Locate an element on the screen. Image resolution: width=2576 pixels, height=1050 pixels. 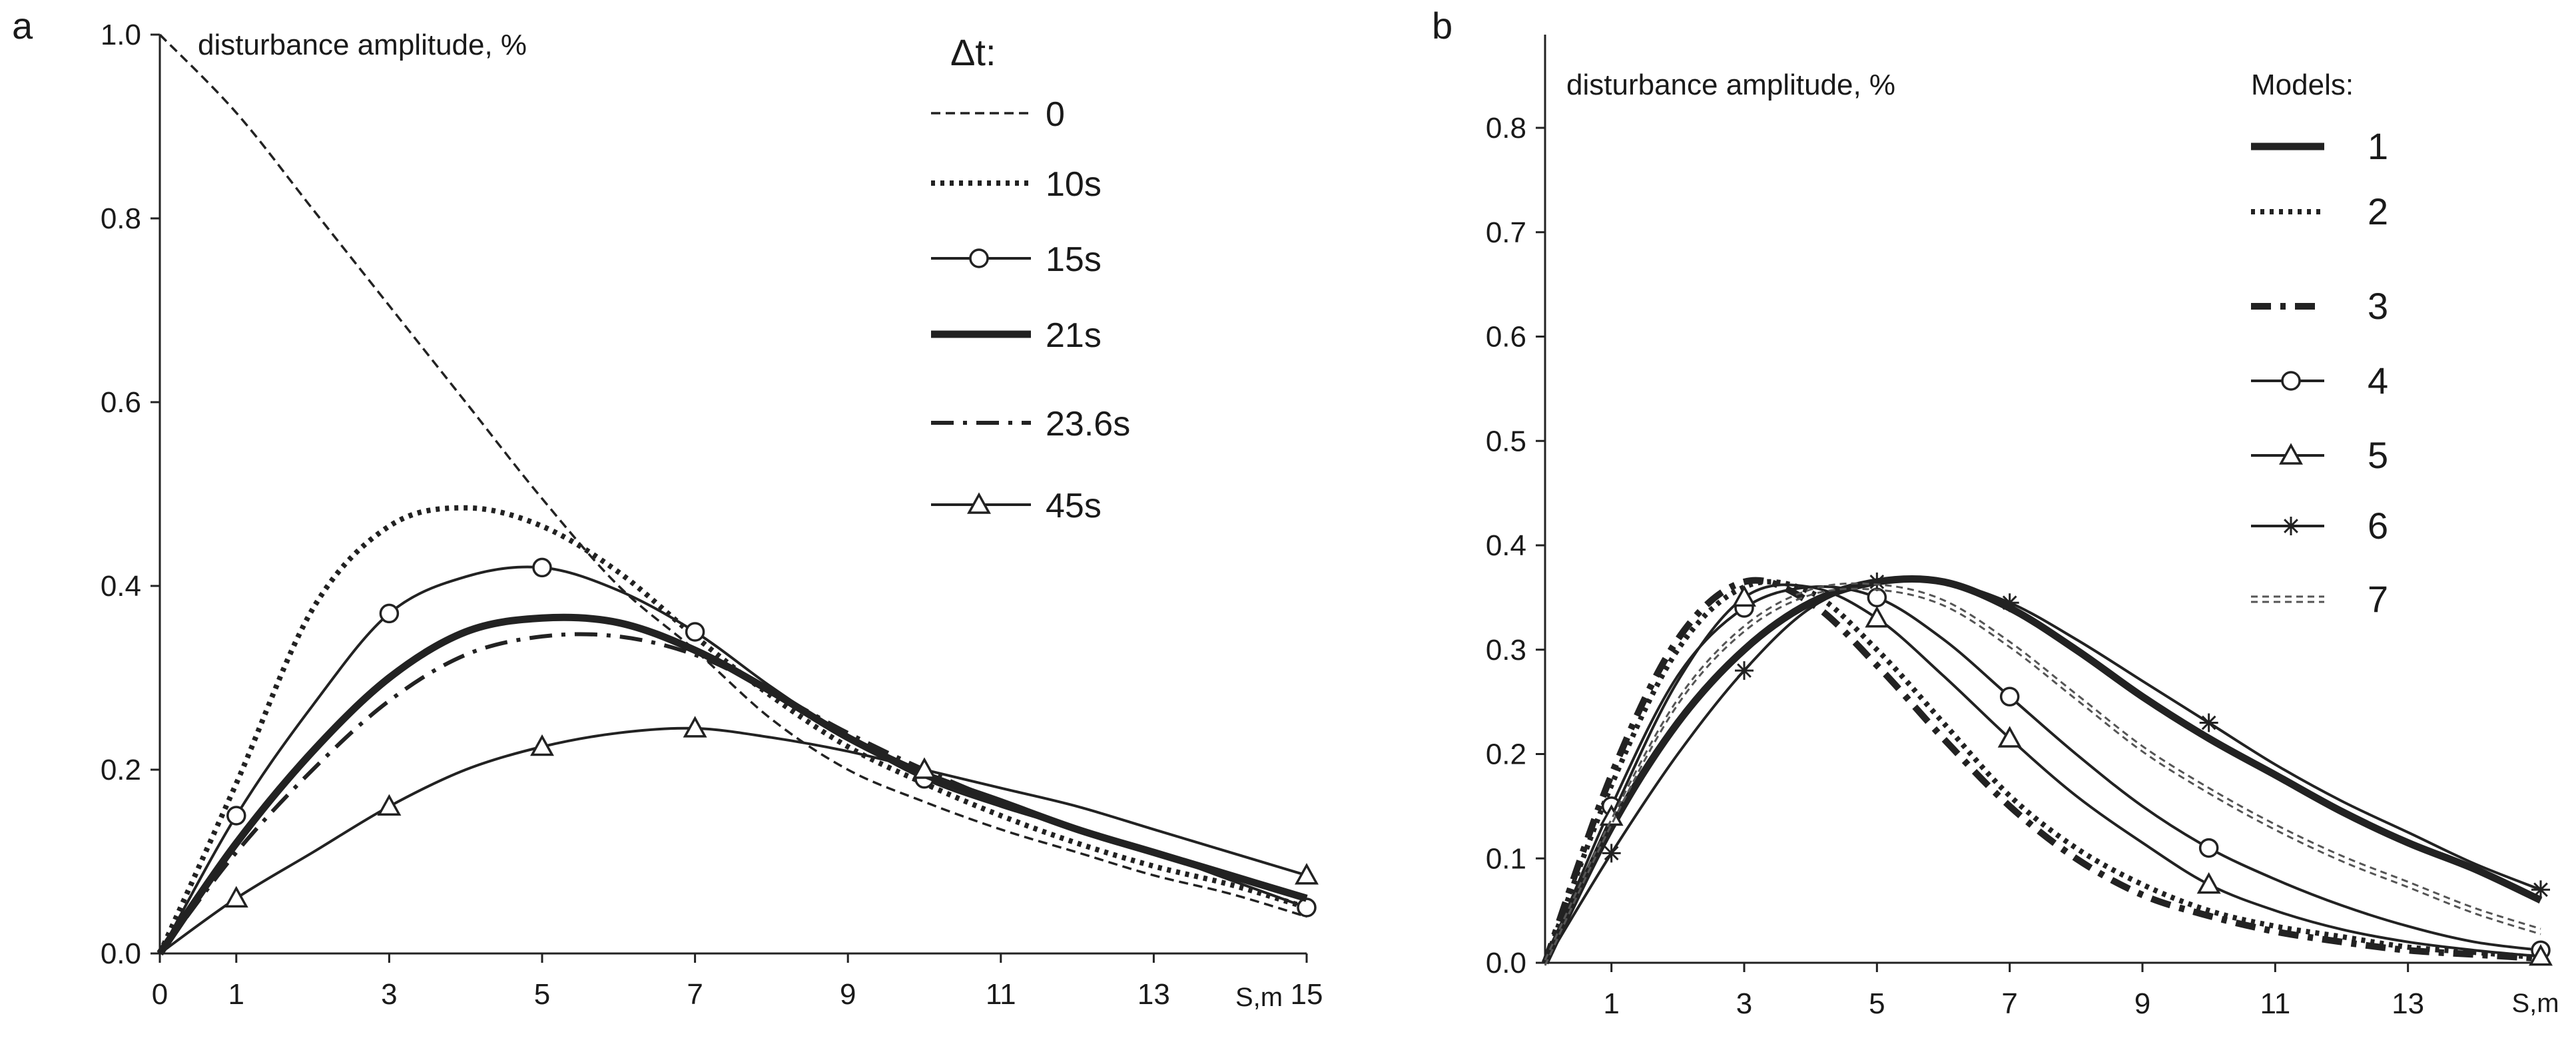
x-axis-unit-label: S,m is located at coordinates (2535, 1004).